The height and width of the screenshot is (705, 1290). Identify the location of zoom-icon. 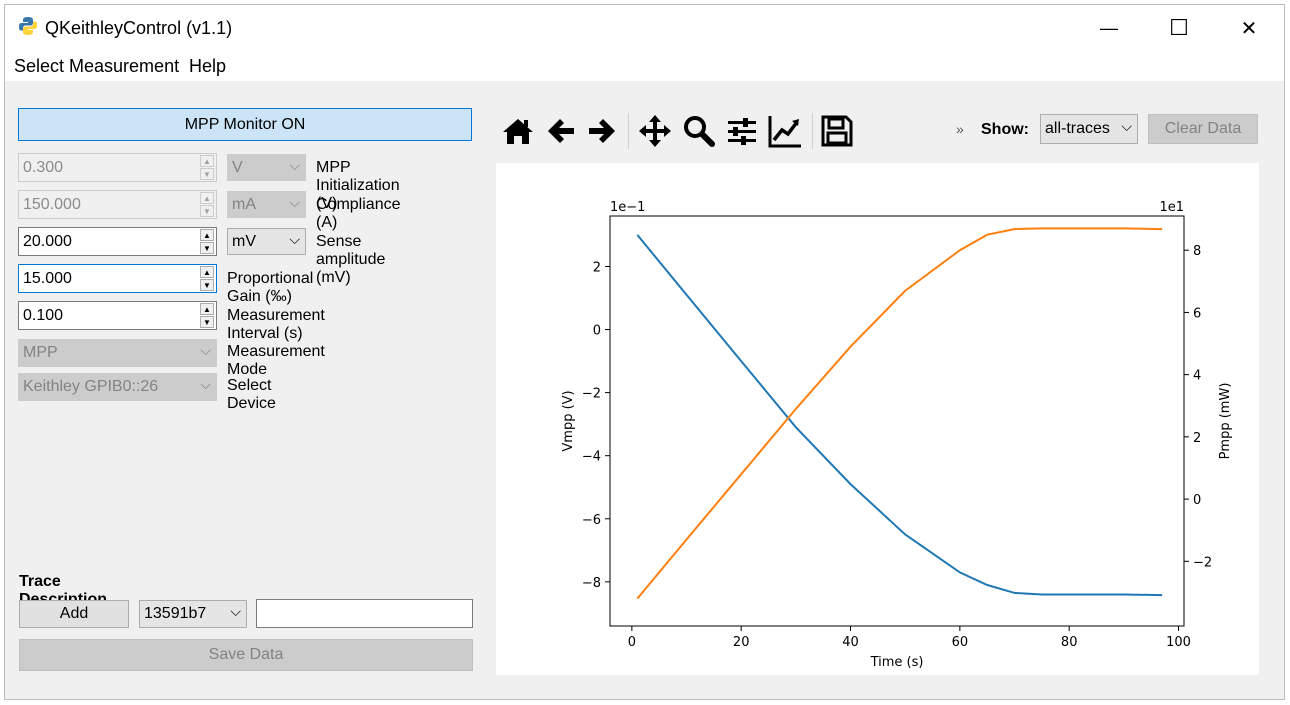
(699, 131).